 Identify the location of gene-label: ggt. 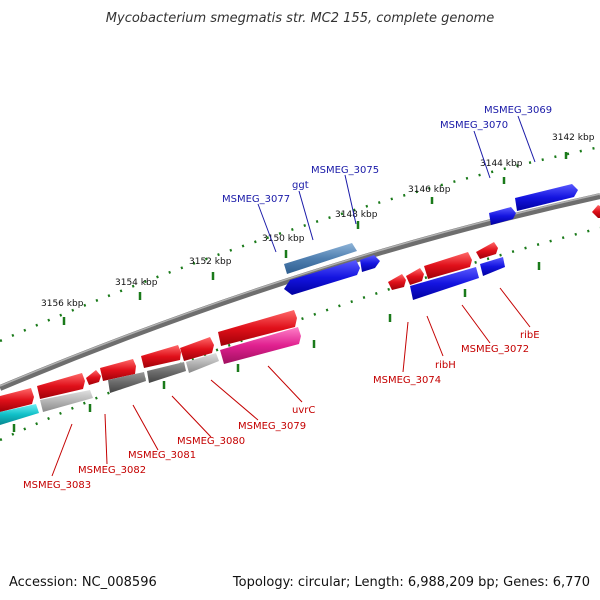
(300, 185).